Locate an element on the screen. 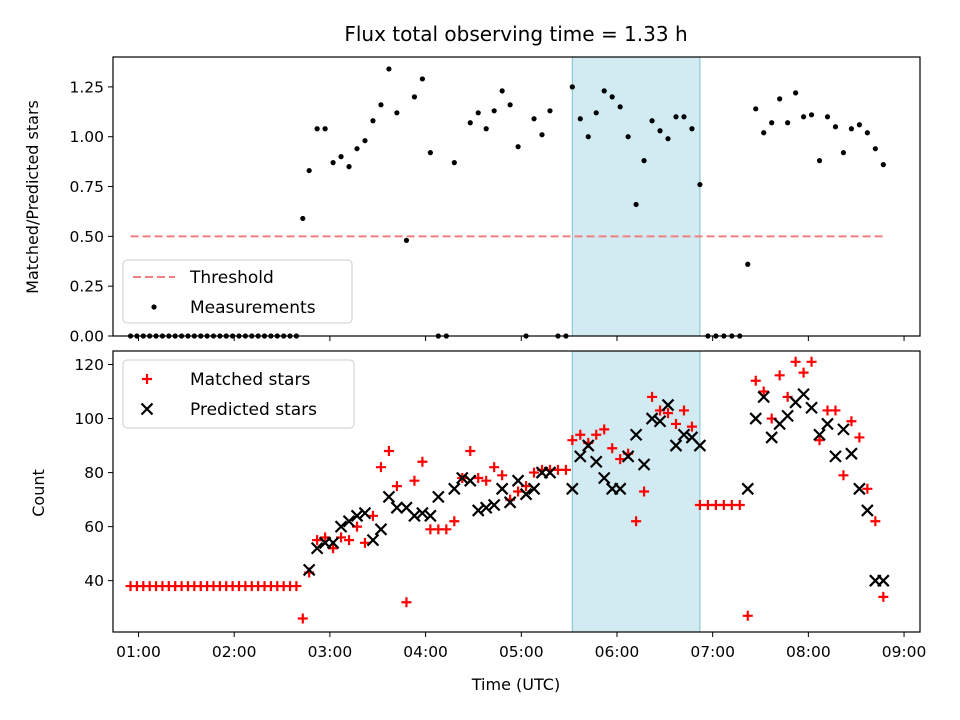 This screenshot has width=960, height=720. matched-legend-swatch is located at coordinates (147, 379).